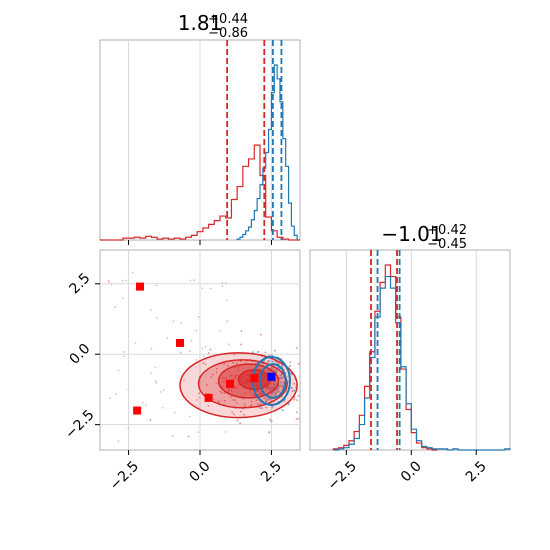  I want to click on axes-frame, so click(410, 350).